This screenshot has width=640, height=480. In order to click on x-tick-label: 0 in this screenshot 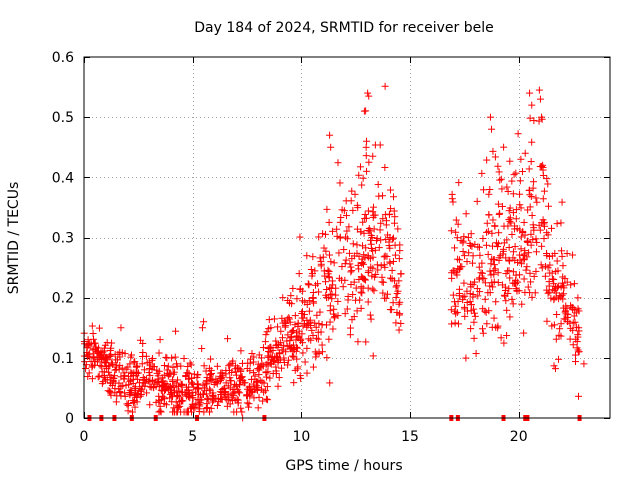, I will do `click(84, 437)`.